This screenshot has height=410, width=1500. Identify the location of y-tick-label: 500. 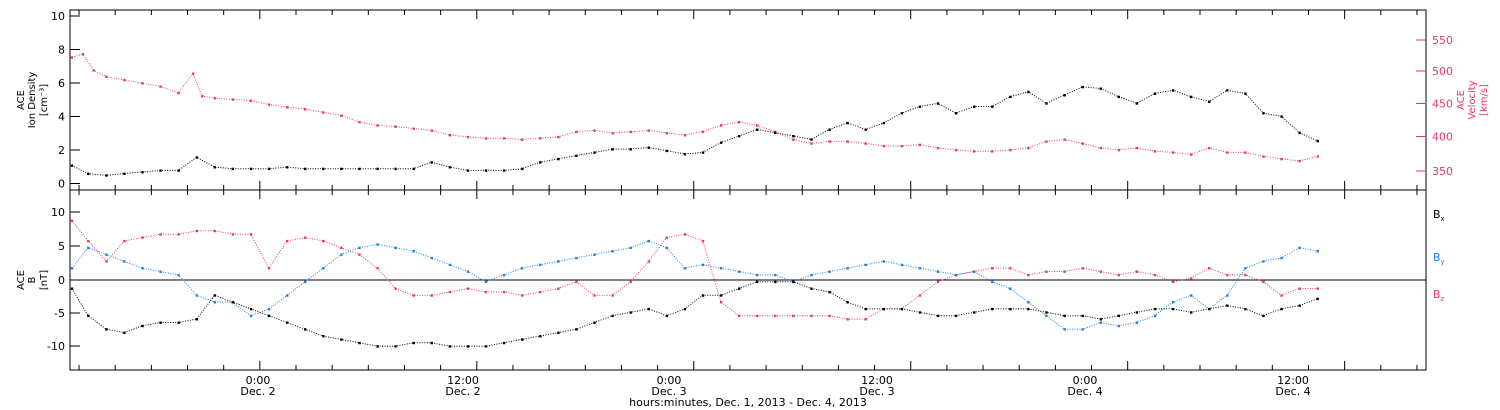
(1442, 71).